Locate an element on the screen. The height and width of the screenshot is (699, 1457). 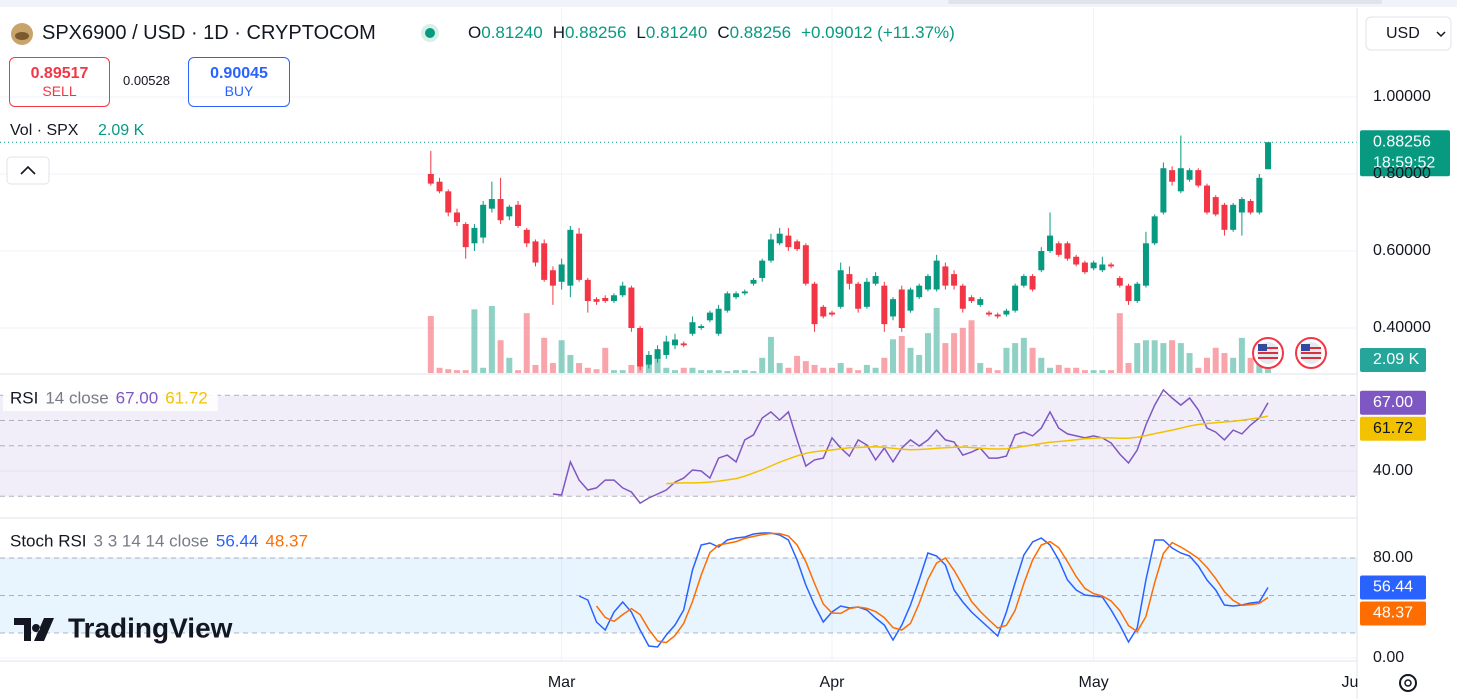
brand-logo is located at coordinates (34, 629).